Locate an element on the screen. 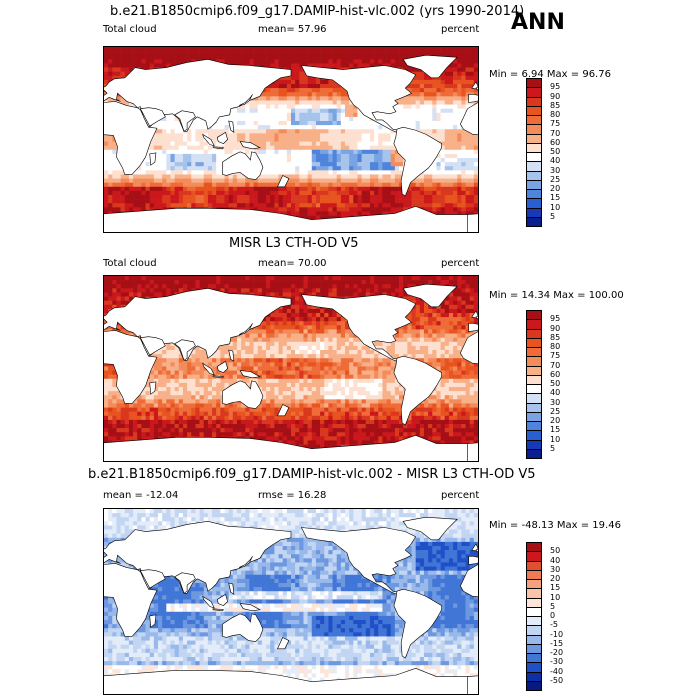  panel-1-minmax: Min = 6.94 Max = 96.76 is located at coordinates (550, 74).